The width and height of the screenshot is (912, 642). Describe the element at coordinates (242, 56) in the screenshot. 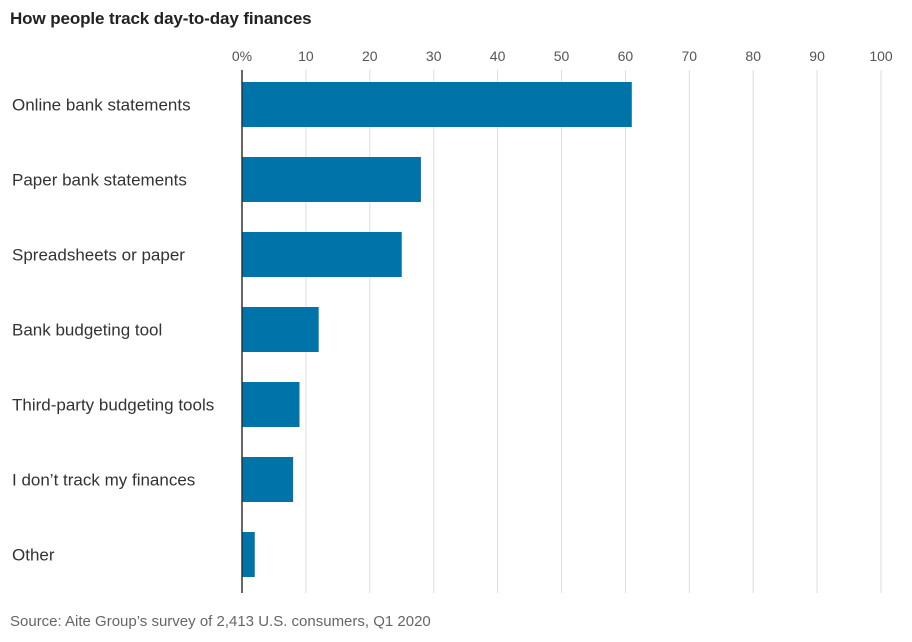

I see `x-tick-label: 0%` at that location.